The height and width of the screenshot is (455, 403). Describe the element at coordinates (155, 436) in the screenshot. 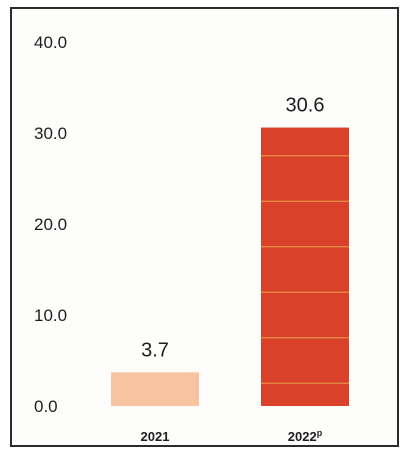

I see `category-label-2021: 2021` at that location.